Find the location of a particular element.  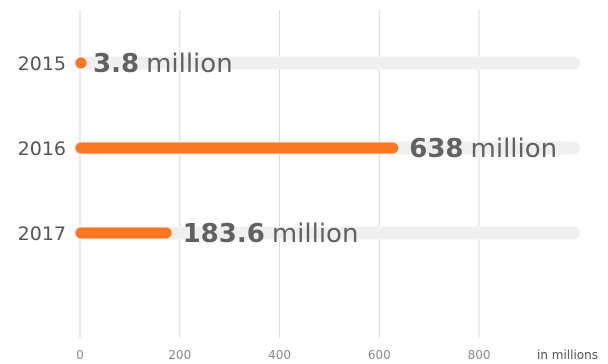

bar-2016 is located at coordinates (237, 148).